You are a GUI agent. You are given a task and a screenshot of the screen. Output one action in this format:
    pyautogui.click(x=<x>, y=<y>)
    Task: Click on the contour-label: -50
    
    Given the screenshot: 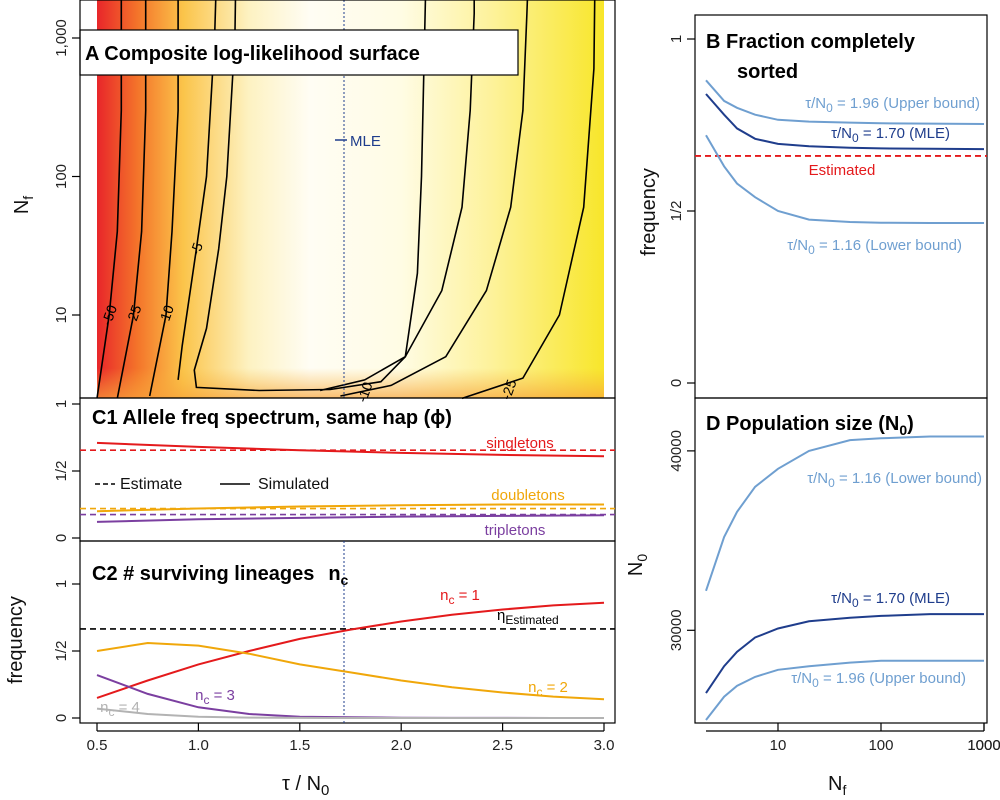 What is the action you would take?
    pyautogui.click(x=109, y=315)
    